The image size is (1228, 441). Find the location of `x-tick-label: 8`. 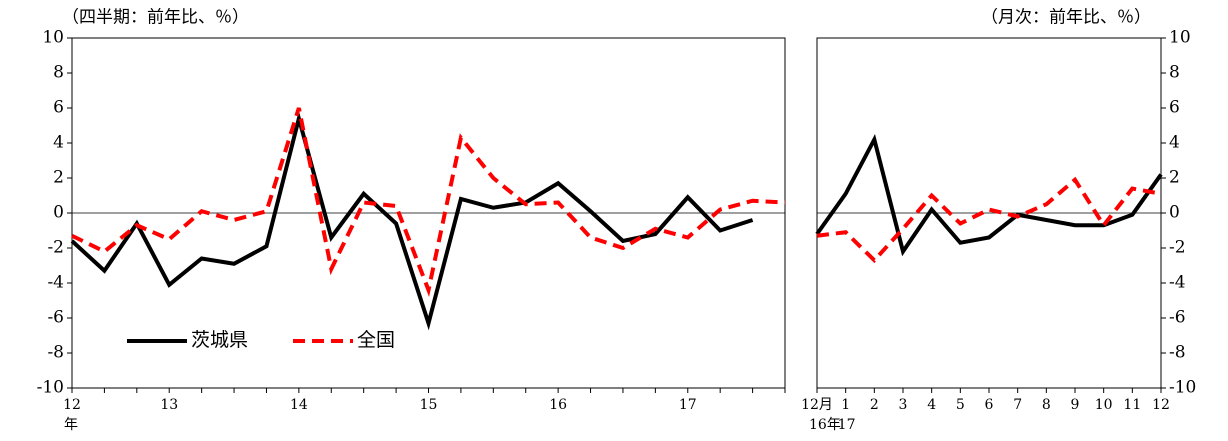

x-tick-label: 8 is located at coordinates (1046, 405).